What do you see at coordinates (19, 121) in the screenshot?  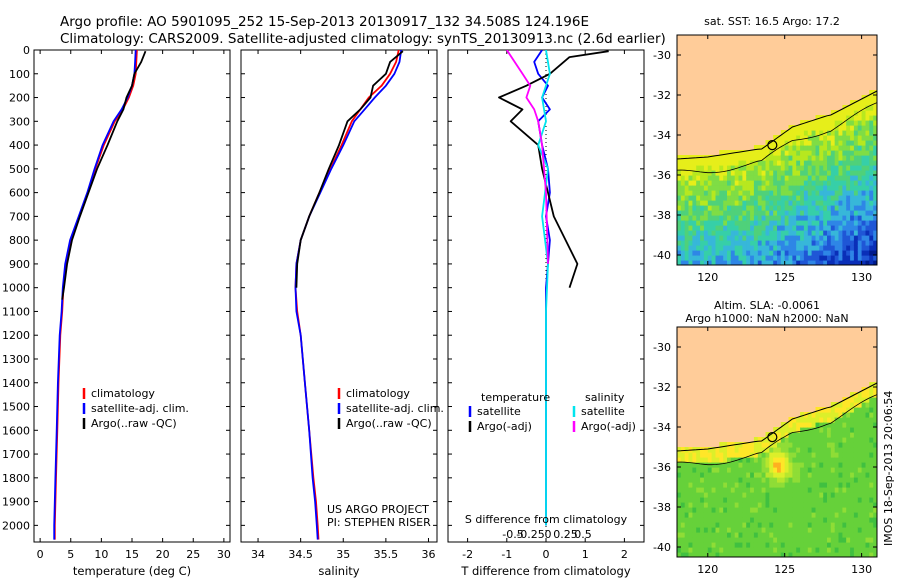 I see `temp-ytick-label: 300` at bounding box center [19, 121].